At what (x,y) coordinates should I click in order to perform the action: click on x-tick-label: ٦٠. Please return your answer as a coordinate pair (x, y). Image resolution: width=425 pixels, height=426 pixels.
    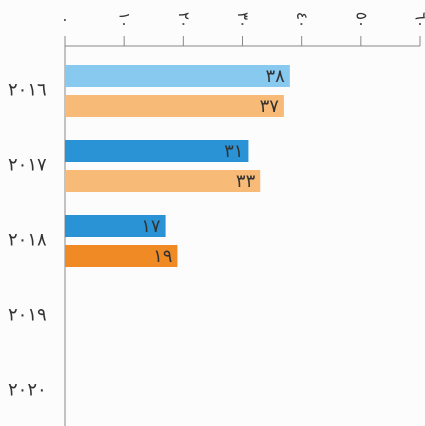
    Looking at the image, I should click on (418, 20).